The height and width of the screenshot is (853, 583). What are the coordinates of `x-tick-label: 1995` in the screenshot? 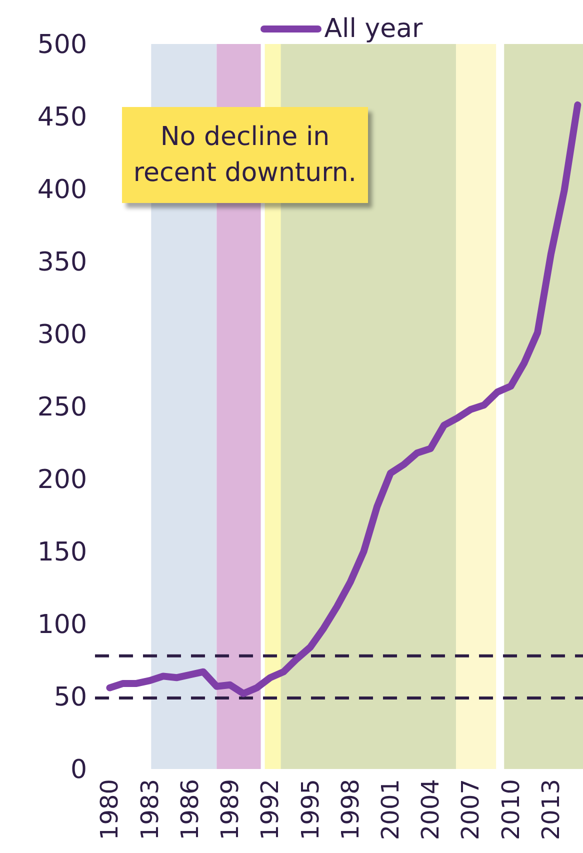 It's located at (310, 809).